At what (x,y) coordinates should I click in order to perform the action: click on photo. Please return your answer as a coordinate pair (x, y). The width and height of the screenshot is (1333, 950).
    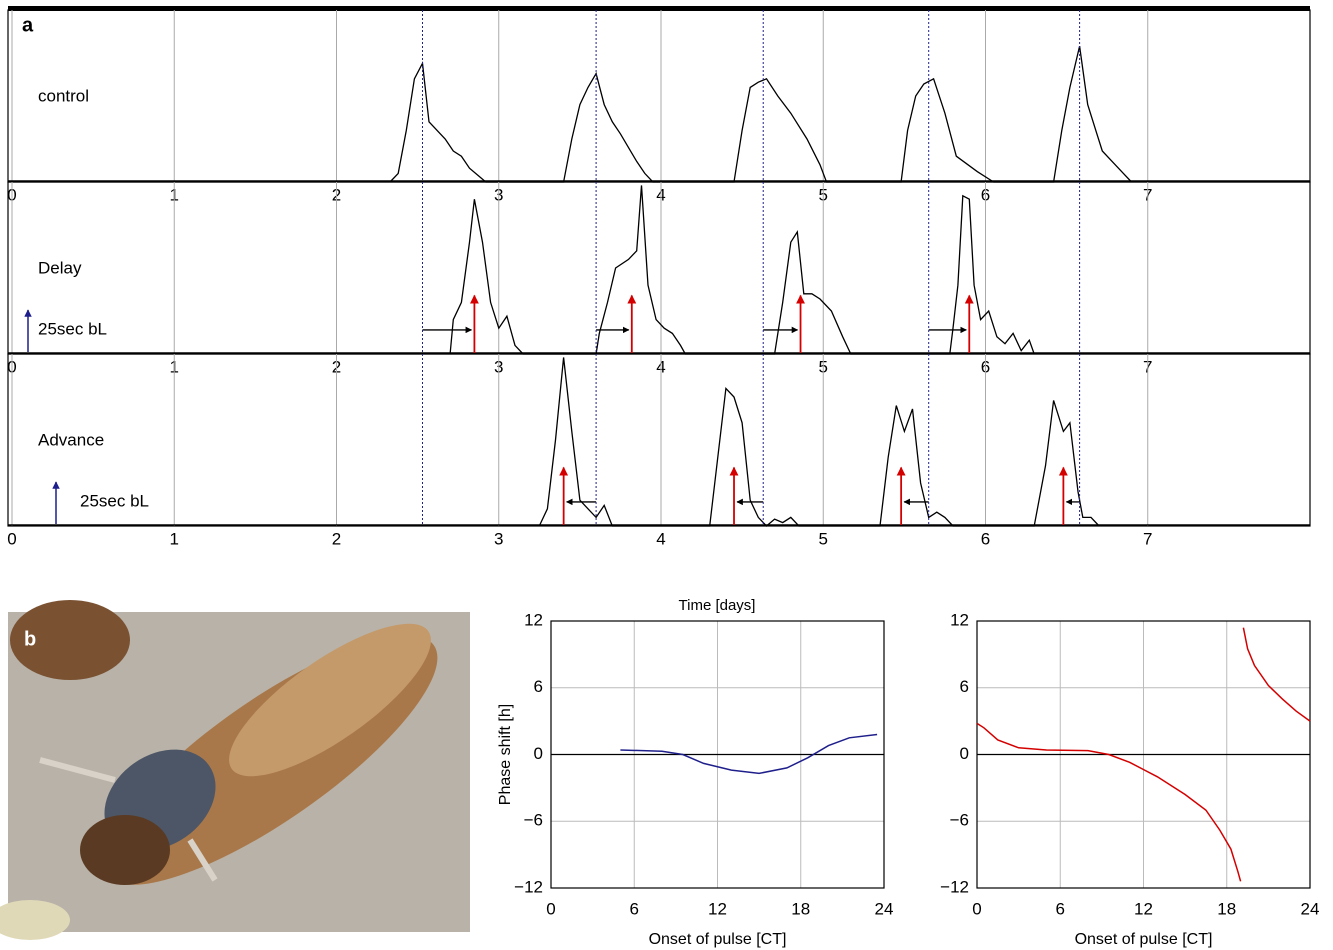
    Looking at the image, I should click on (235, 770).